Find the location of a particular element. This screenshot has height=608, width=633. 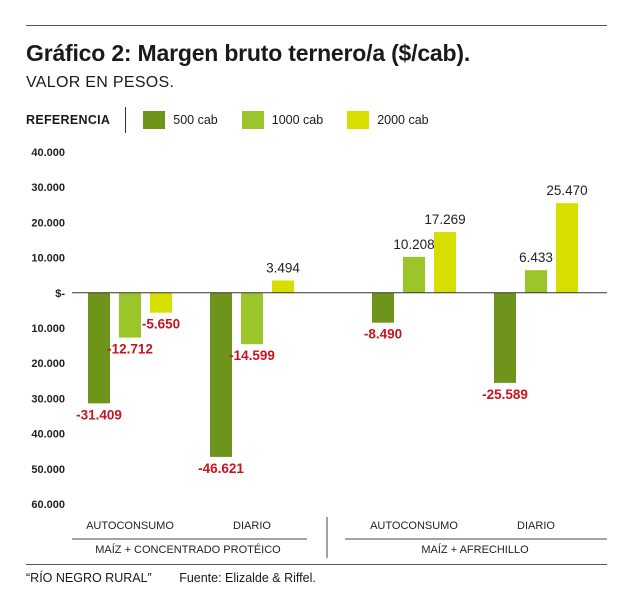

legend-swatch-2000 is located at coordinates (358, 120).